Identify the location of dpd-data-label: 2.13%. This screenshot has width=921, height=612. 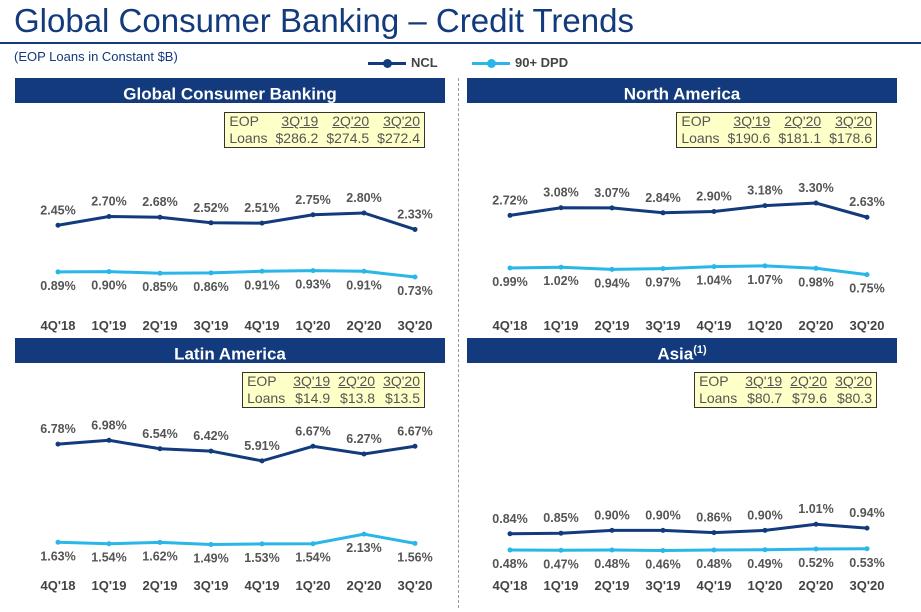
(363, 548).